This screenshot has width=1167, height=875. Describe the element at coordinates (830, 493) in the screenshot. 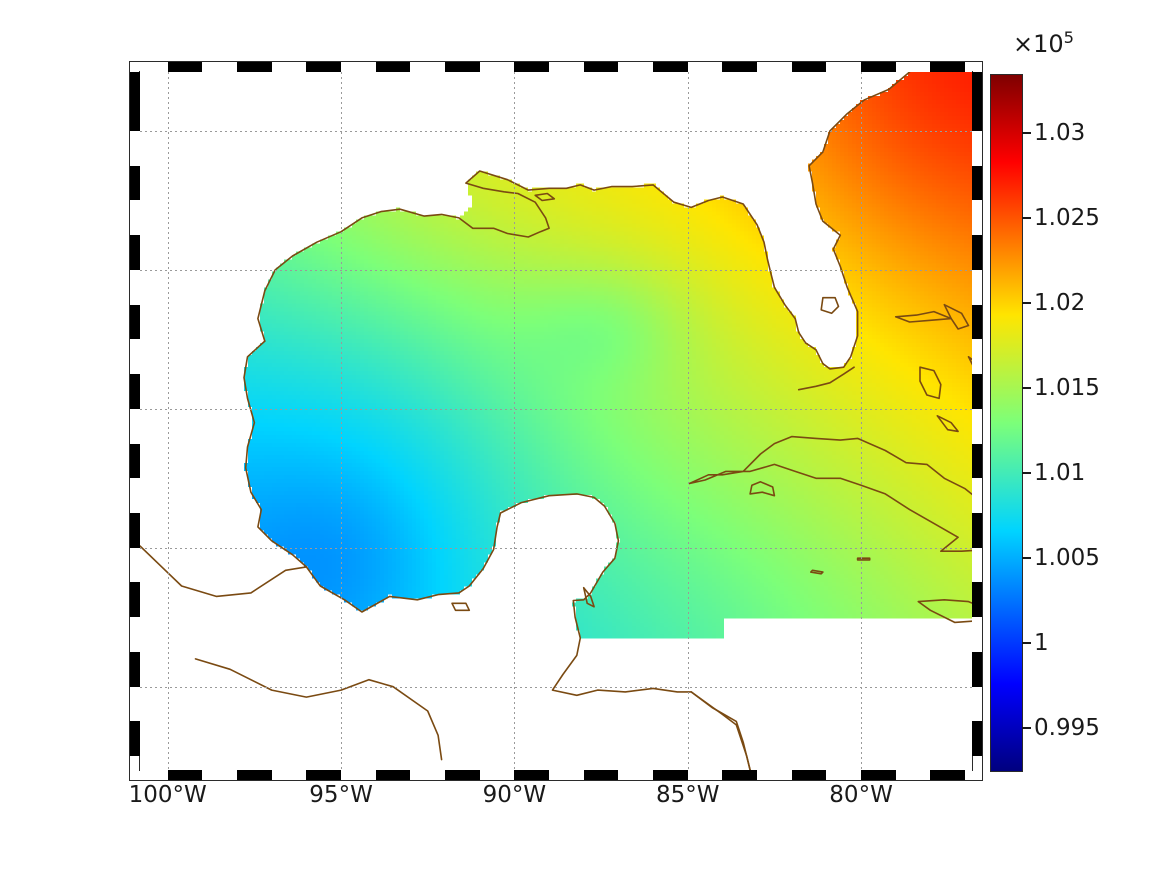

I see `coastline-cuba` at that location.